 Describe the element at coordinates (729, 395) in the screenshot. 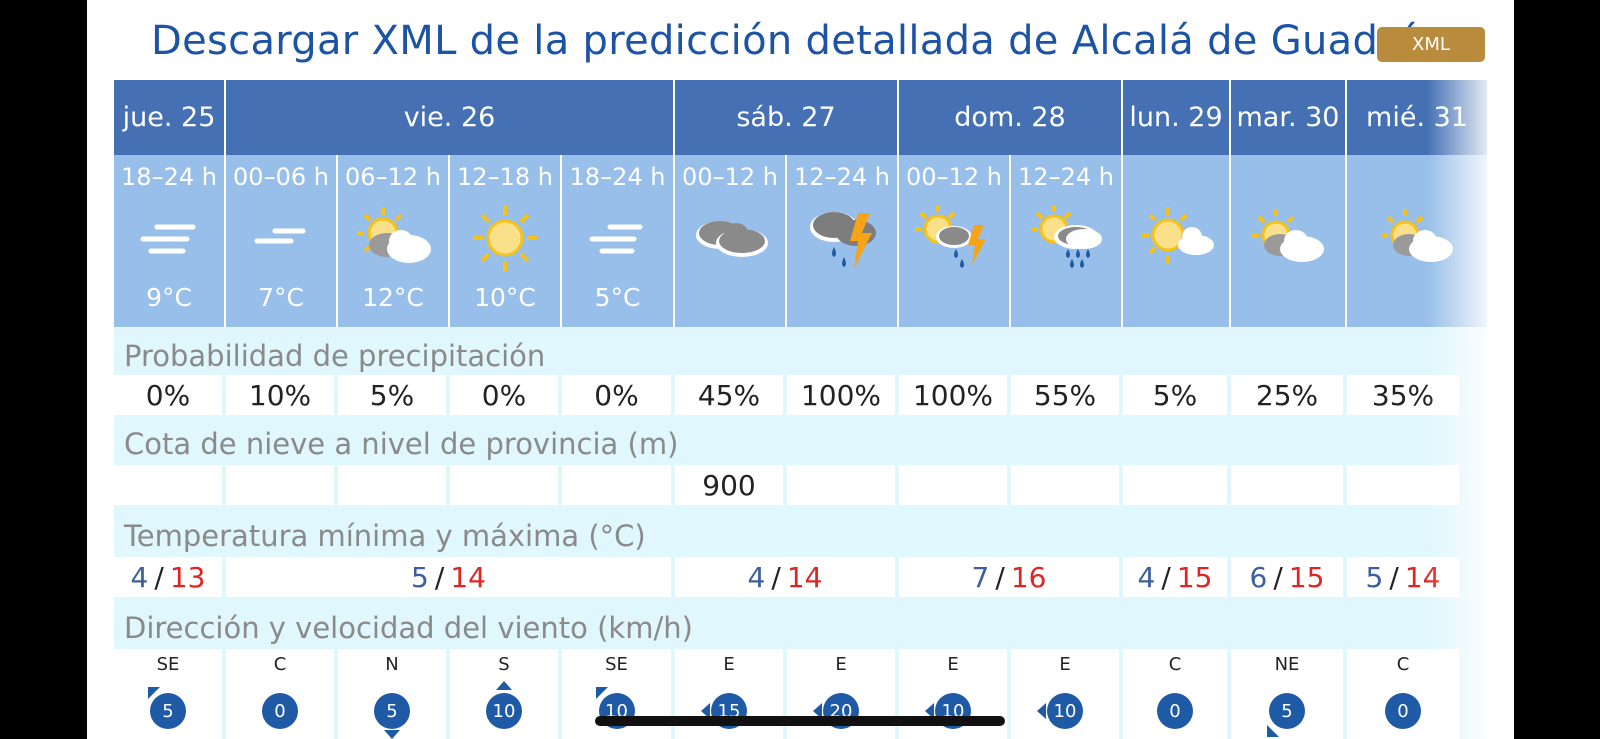

I see `precipitation-value: 45%` at that location.